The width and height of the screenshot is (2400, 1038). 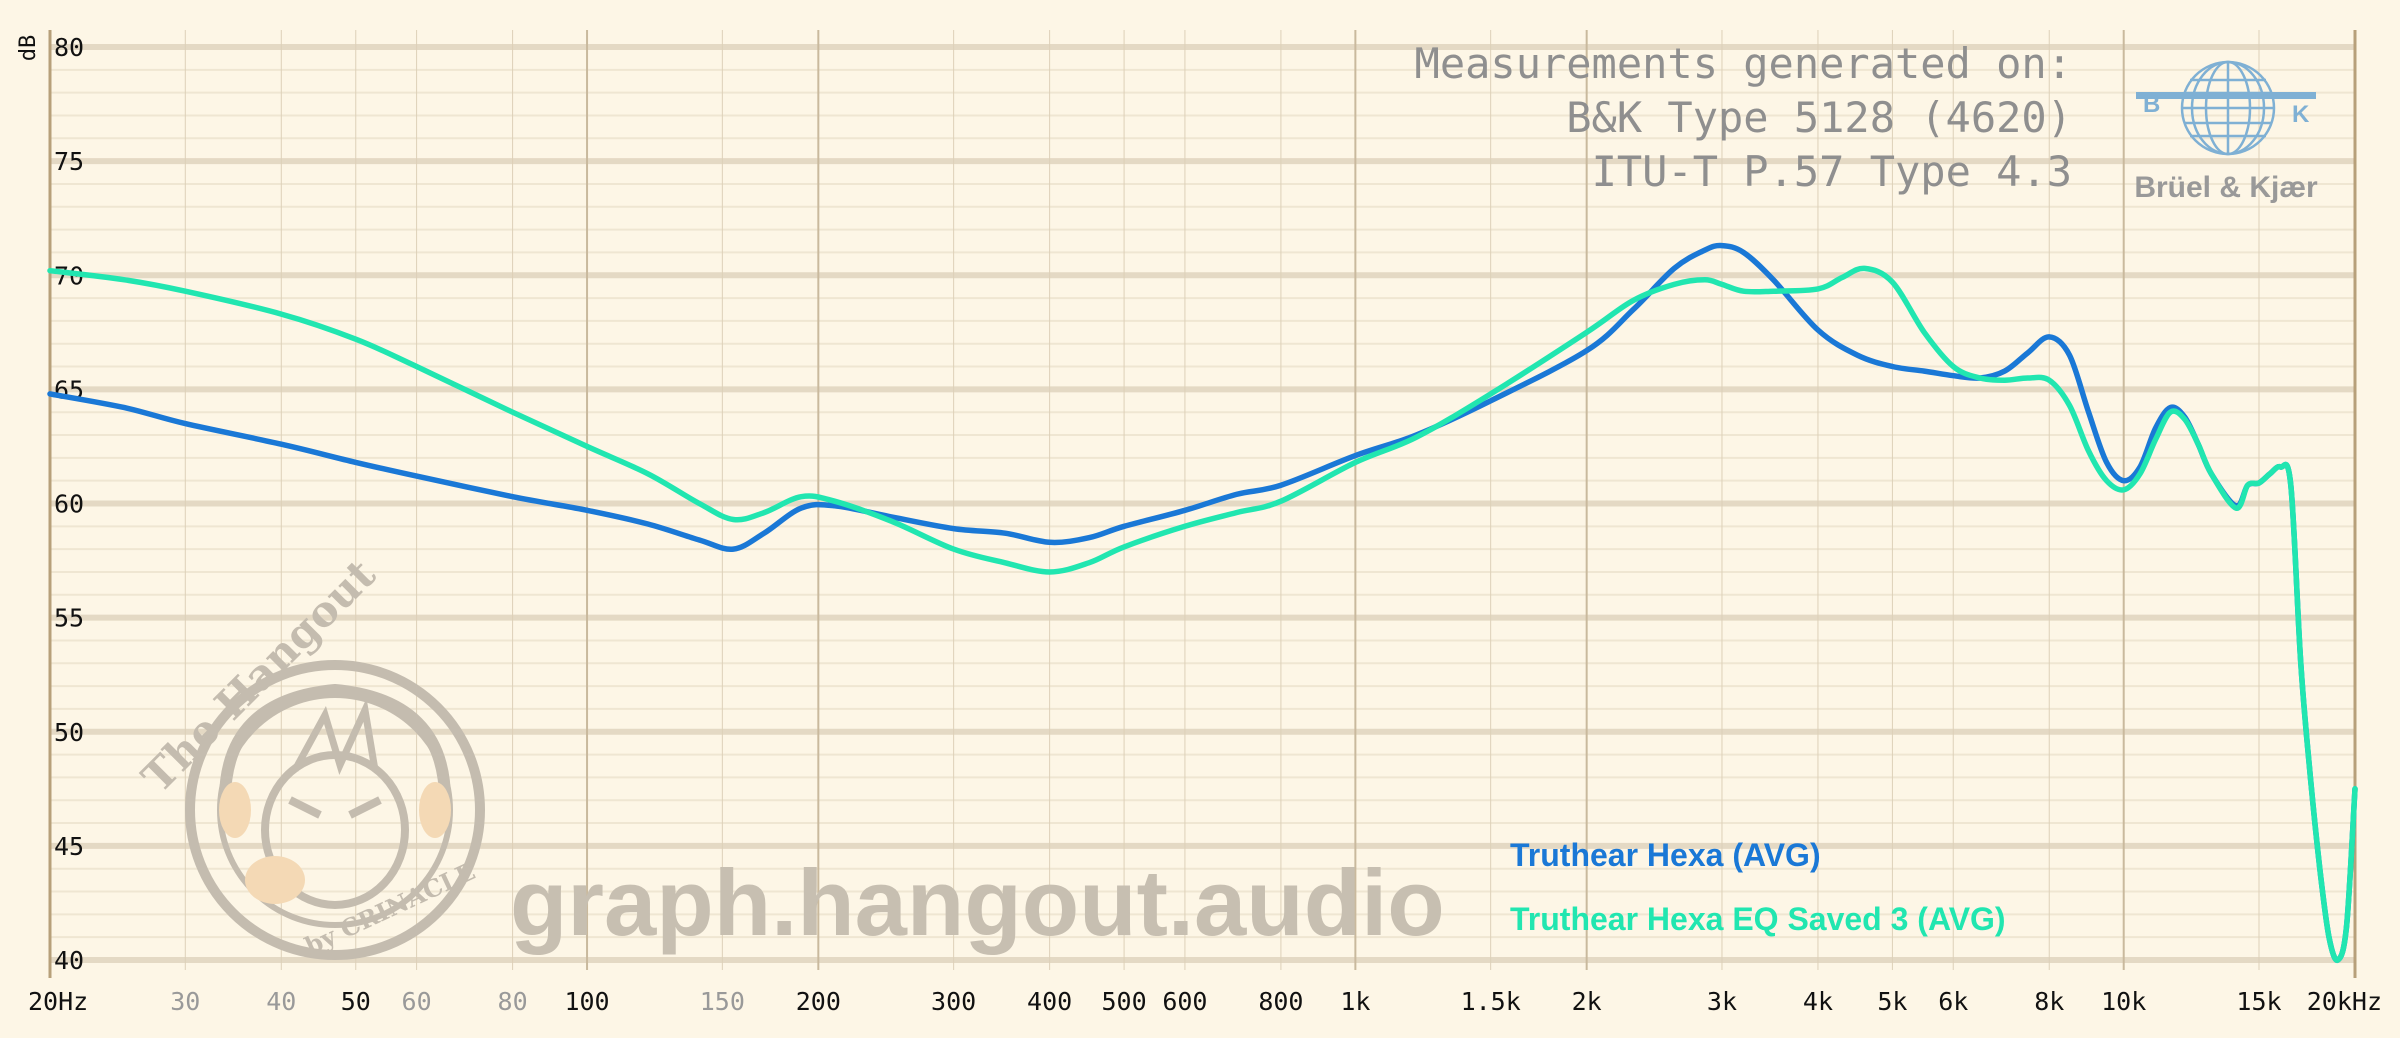 What do you see at coordinates (1184, 1001) in the screenshot?
I see `x-tick-label: 600` at bounding box center [1184, 1001].